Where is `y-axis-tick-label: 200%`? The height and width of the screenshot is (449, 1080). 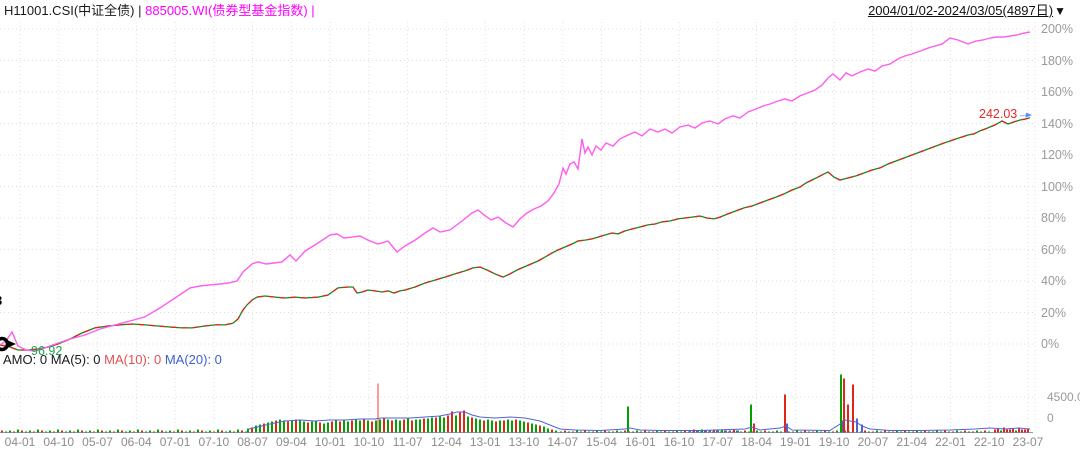 y-axis-tick-label: 200% is located at coordinates (1057, 29).